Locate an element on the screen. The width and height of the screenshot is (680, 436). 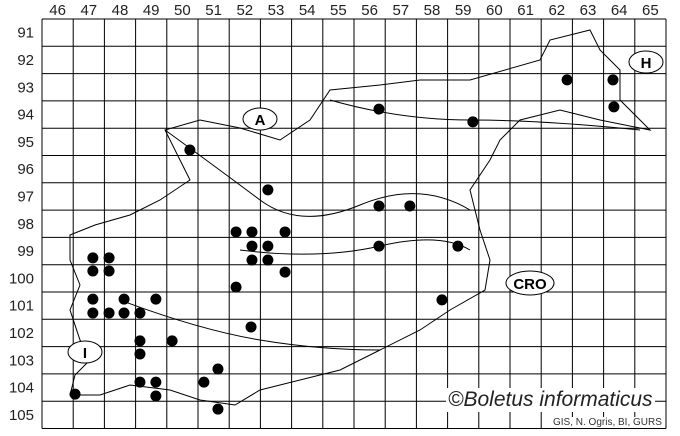
country-label-croatia: CRO is located at coordinates (530, 283).